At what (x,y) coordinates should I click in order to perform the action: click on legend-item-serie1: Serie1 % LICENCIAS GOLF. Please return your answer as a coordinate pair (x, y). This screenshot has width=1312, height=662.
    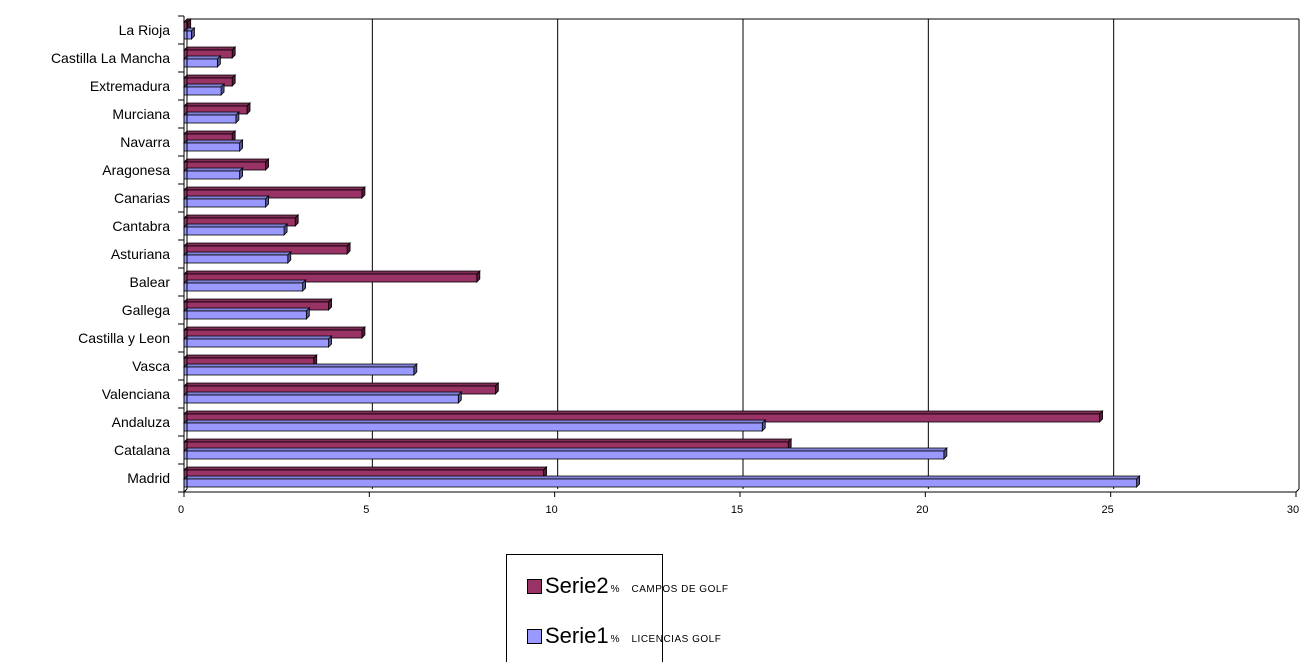
    Looking at the image, I should click on (624, 636).